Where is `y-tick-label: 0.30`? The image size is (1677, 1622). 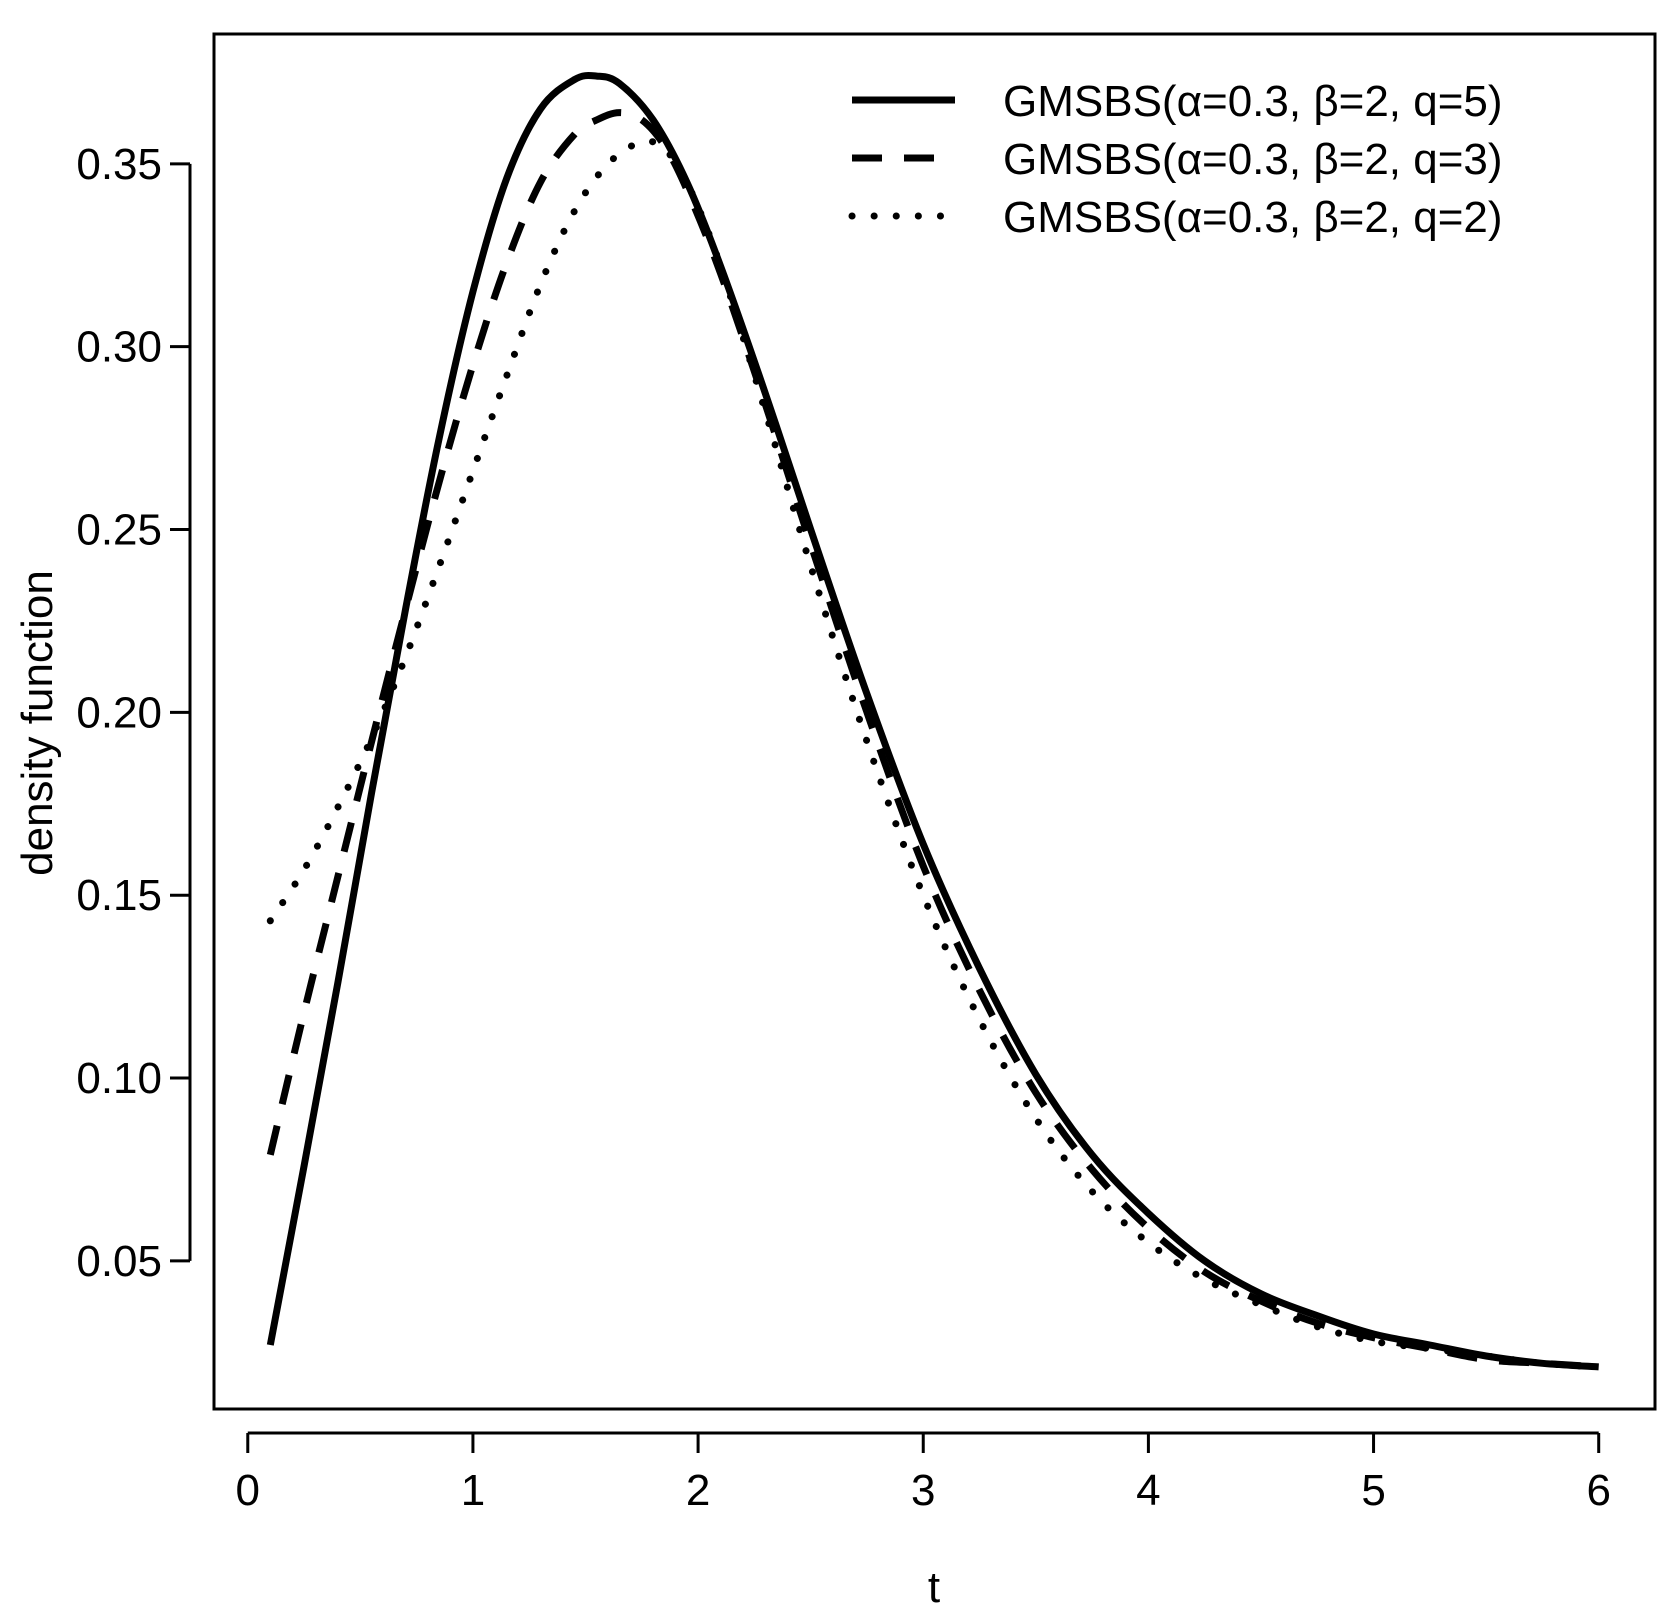 y-tick-label: 0.30 is located at coordinates (119, 347).